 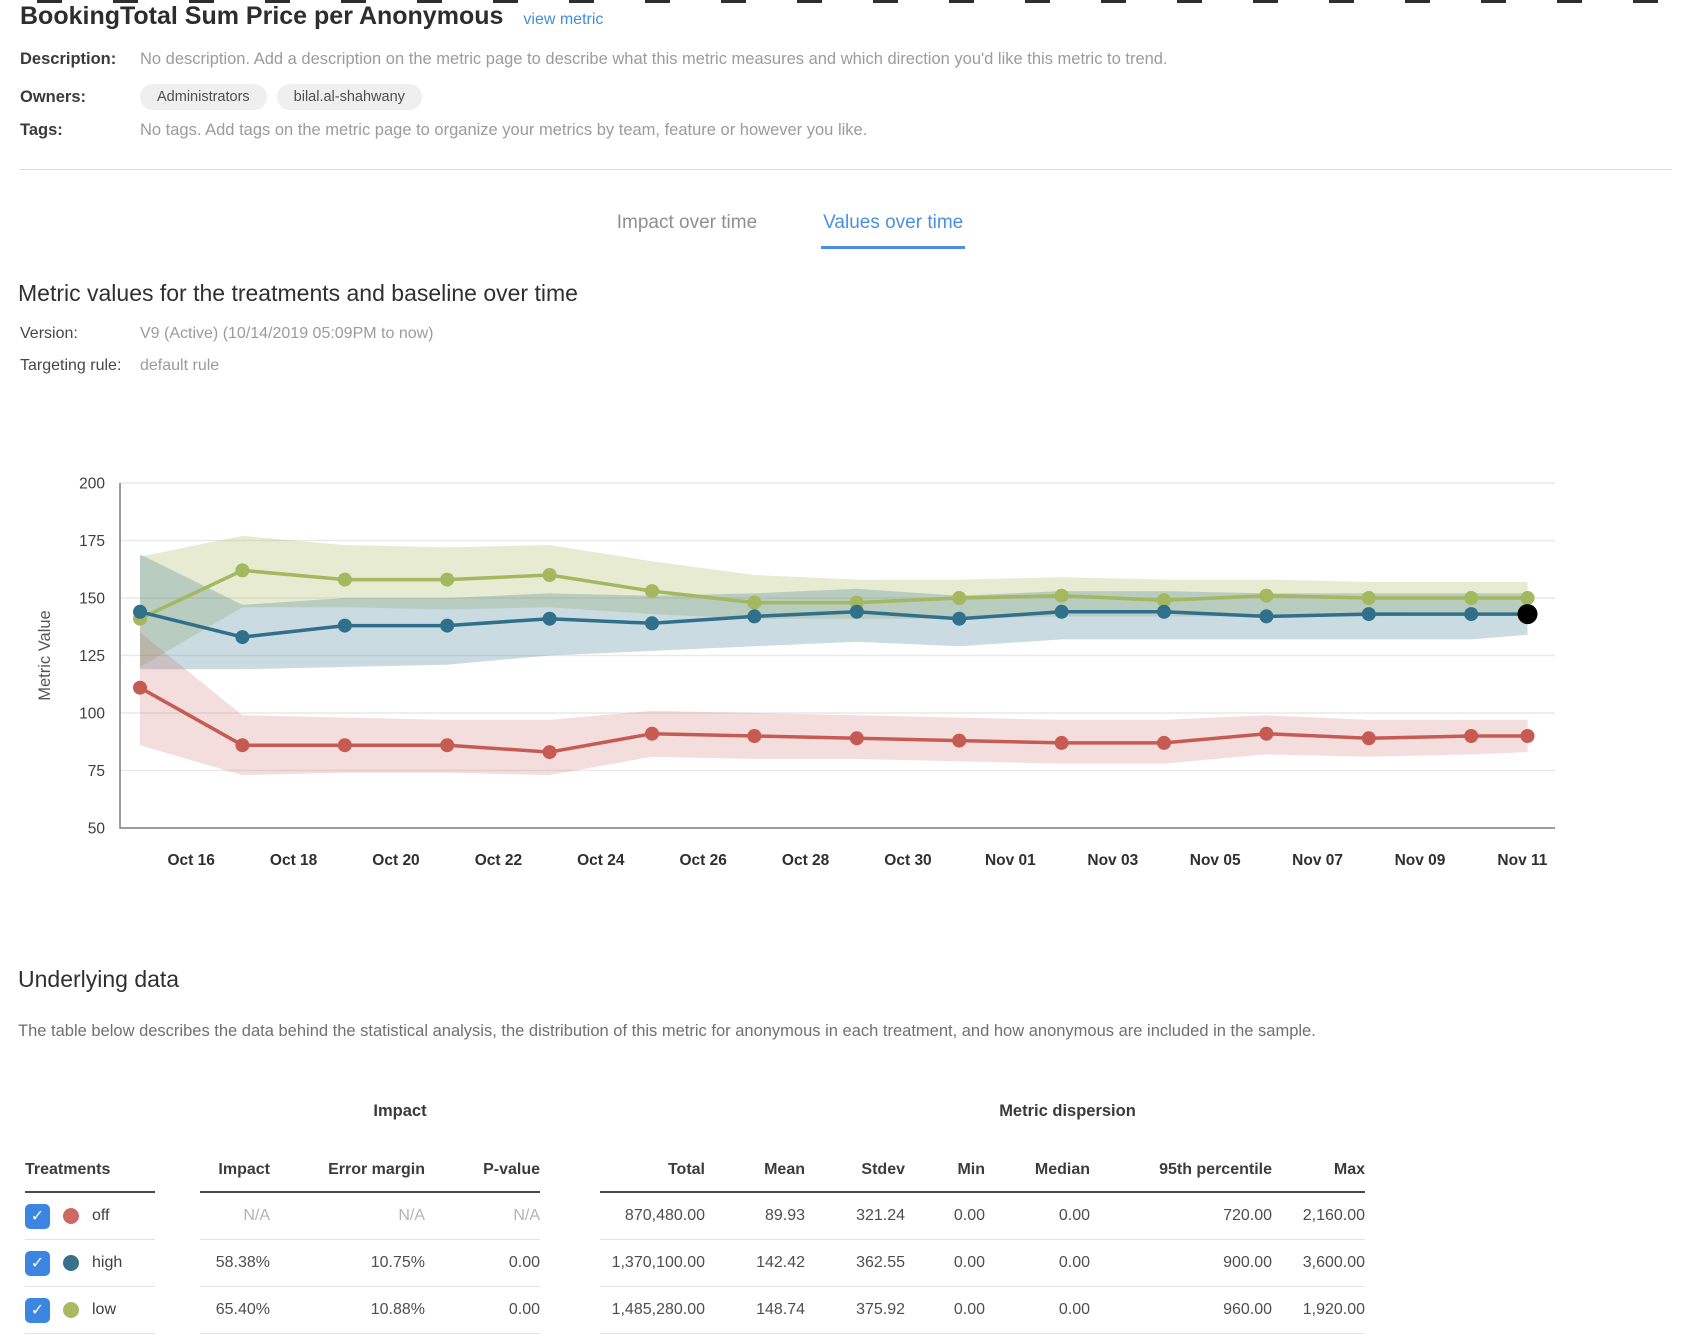 I want to click on impact-col-header: P-value, so click(x=482, y=1160).